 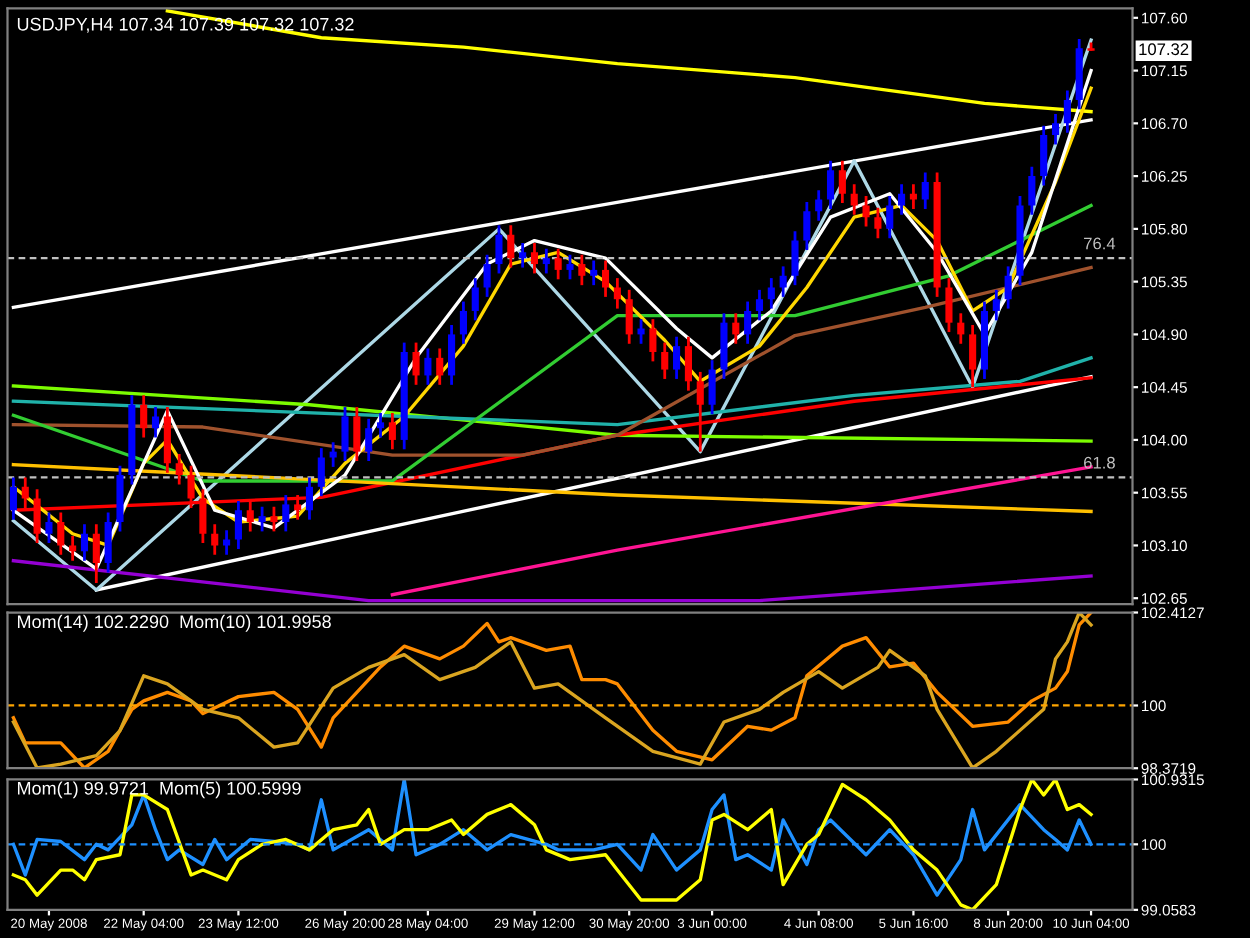 What do you see at coordinates (1164, 49) in the screenshot?
I see `text: 107.32` at bounding box center [1164, 49].